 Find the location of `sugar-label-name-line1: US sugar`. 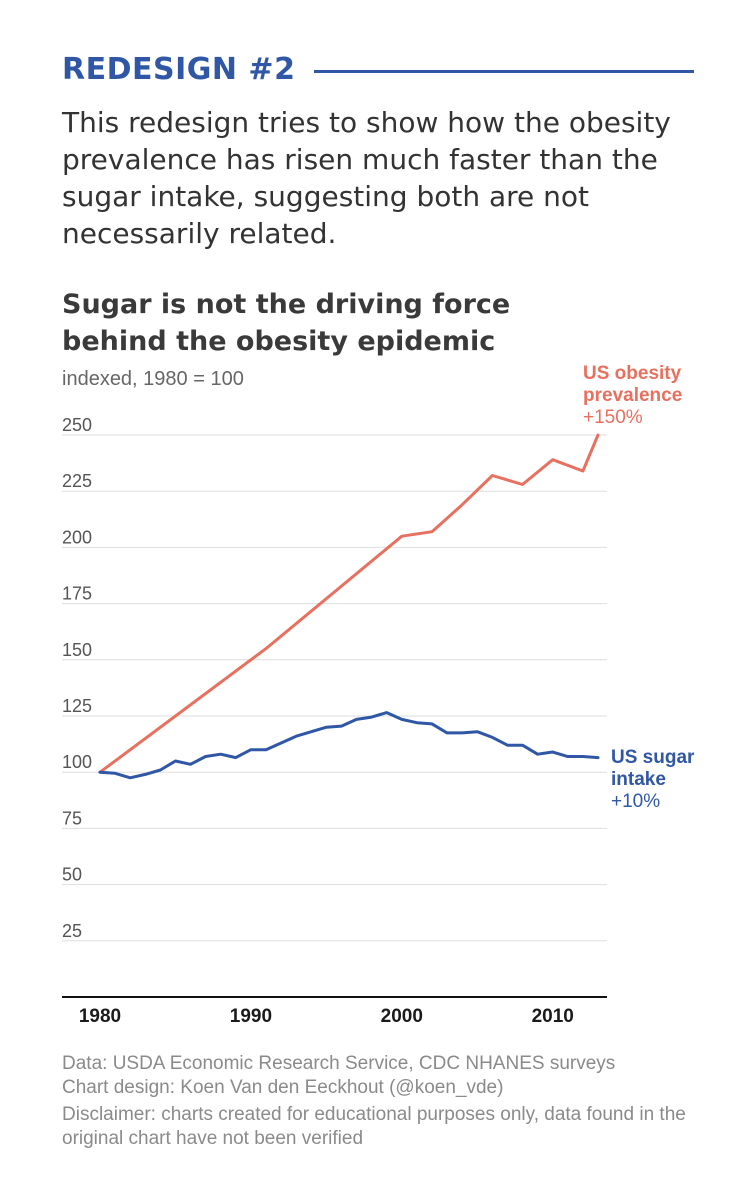

sugar-label-name-line1: US sugar is located at coordinates (653, 757).